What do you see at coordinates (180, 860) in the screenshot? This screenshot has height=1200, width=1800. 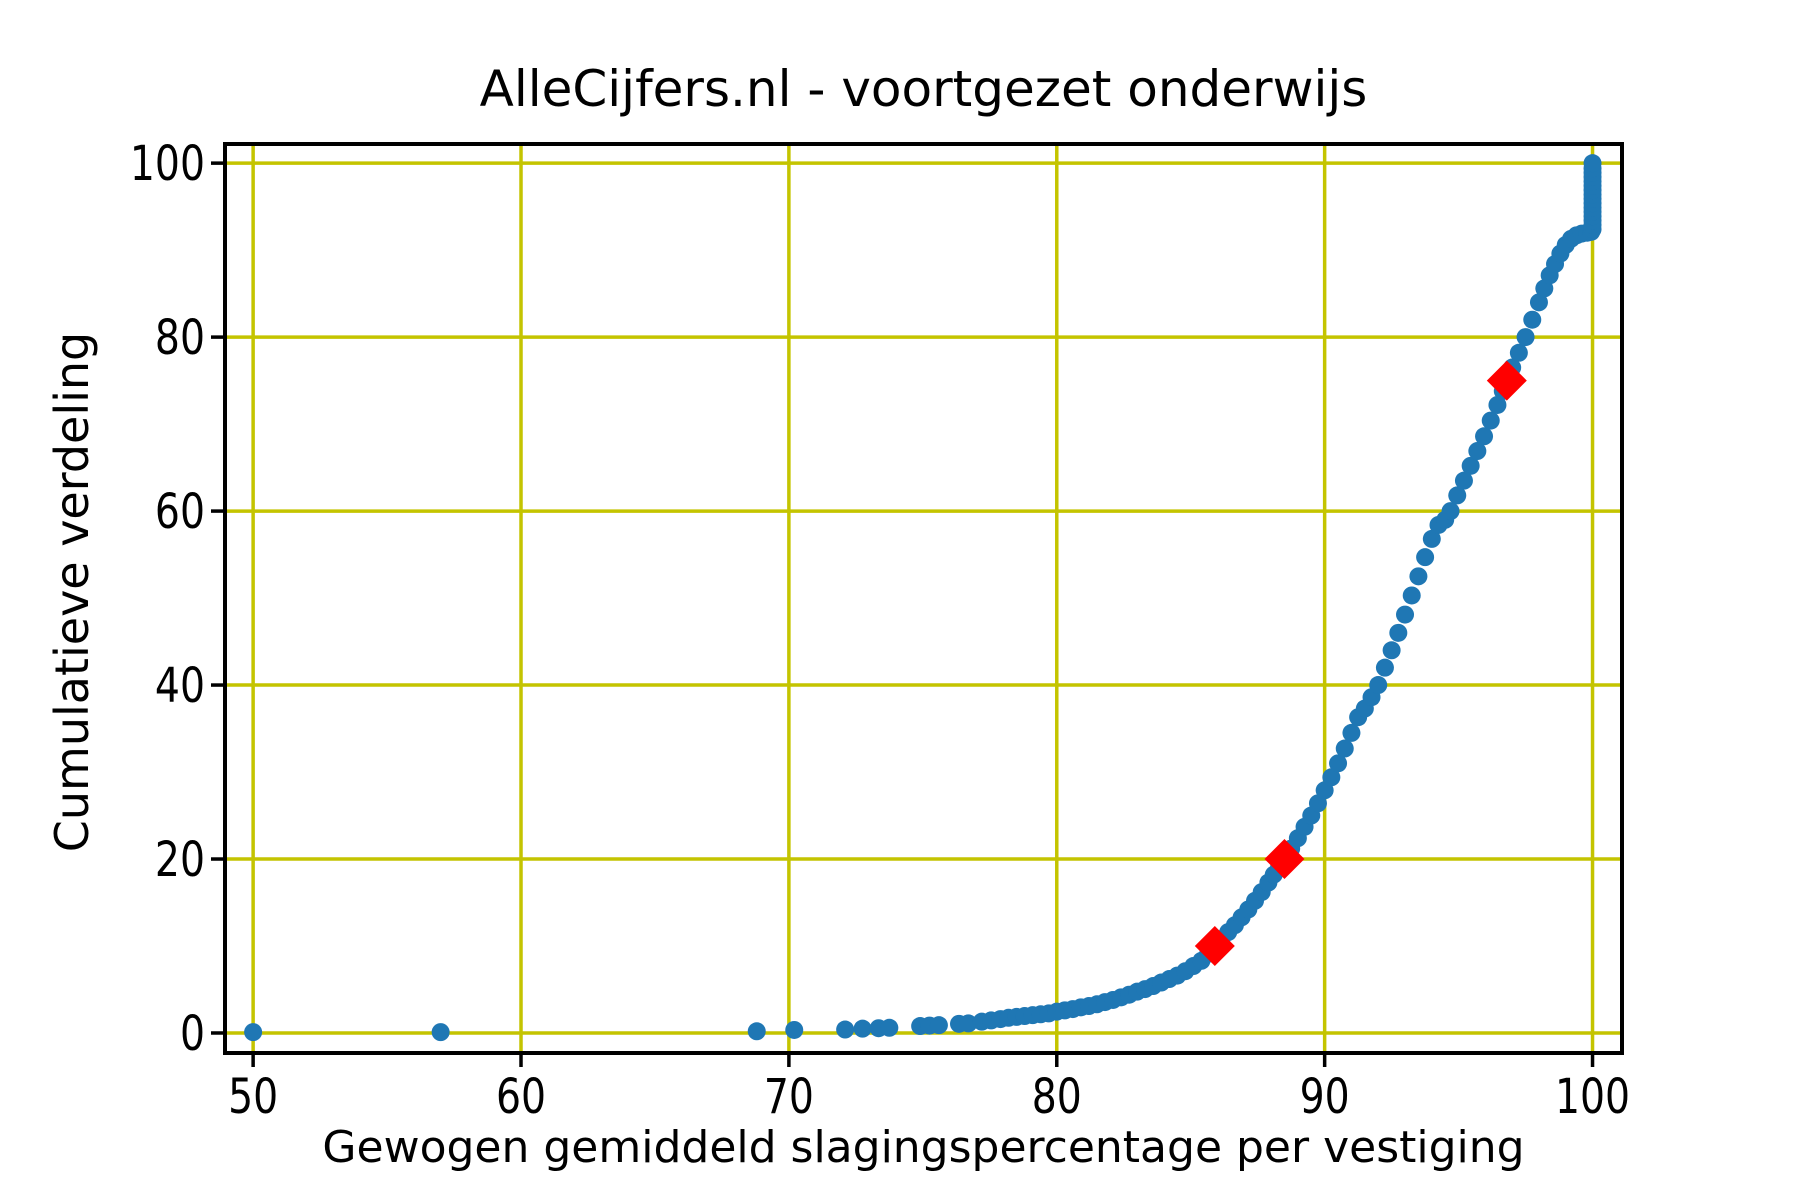 I see `y-tick-label: 20` at bounding box center [180, 860].